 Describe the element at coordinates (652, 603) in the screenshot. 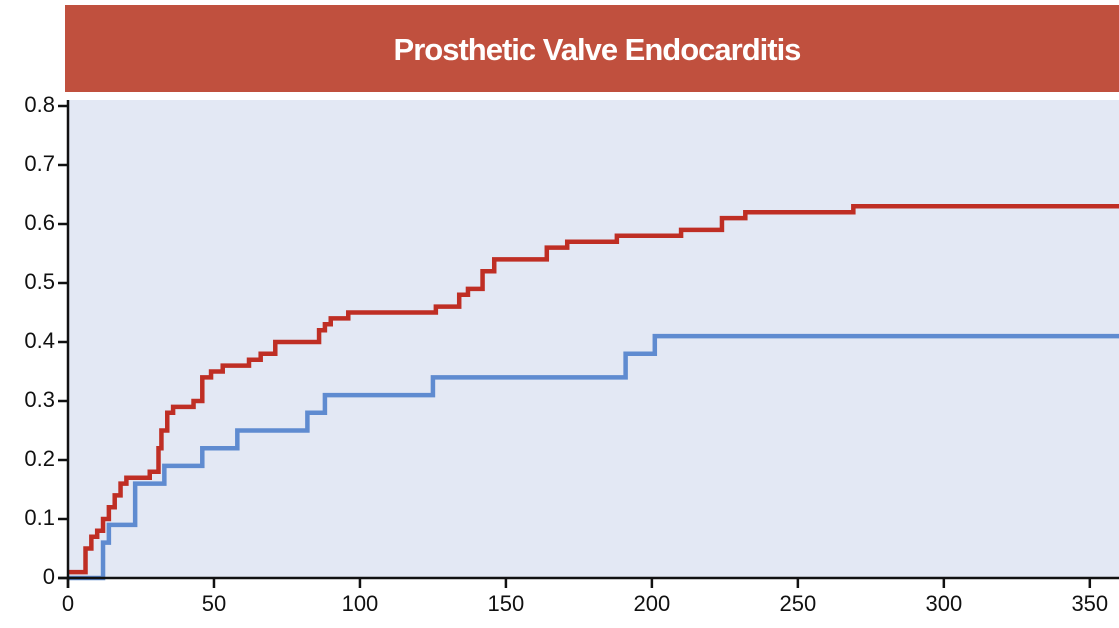

I see `x-tick-label: 200` at that location.